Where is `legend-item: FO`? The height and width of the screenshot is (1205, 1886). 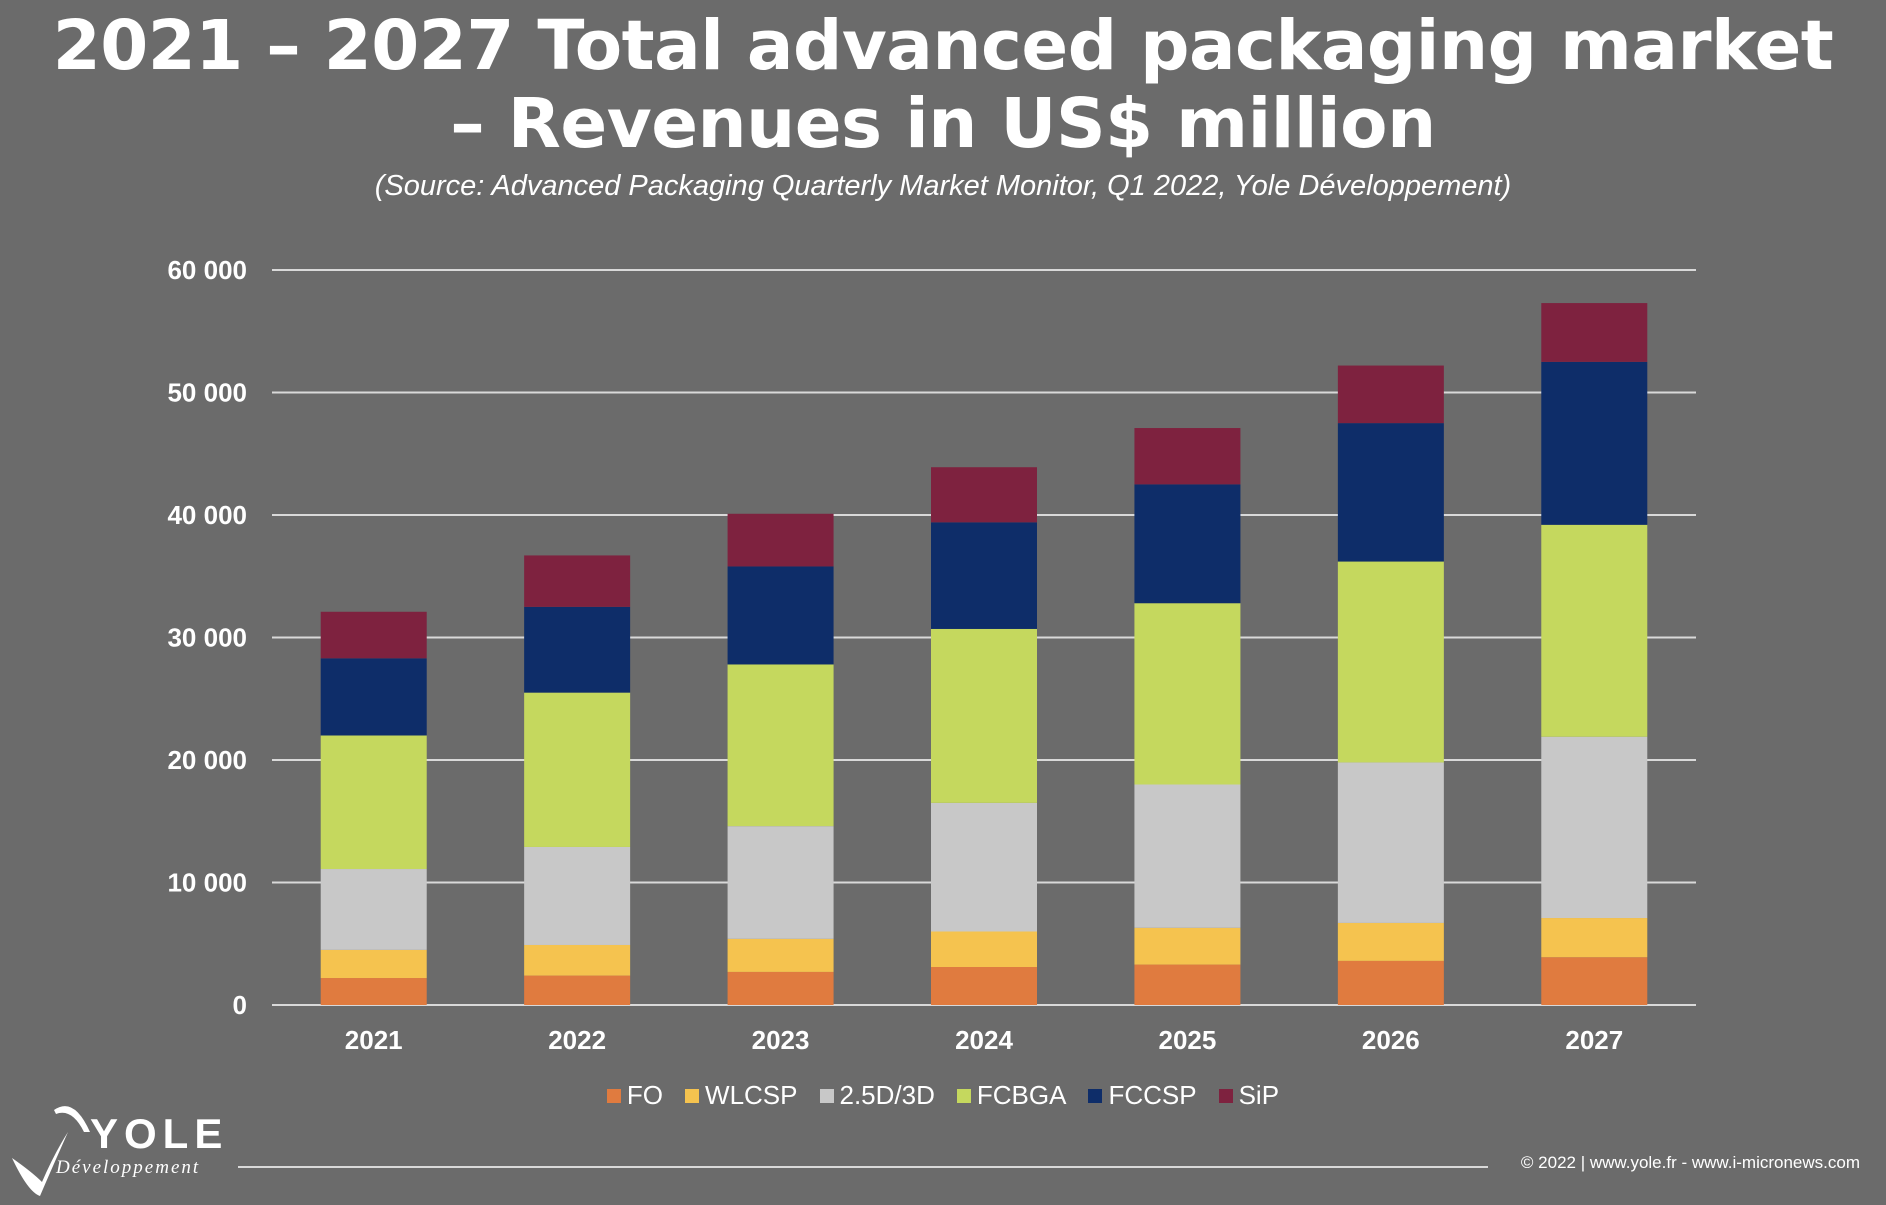
legend-item: FO is located at coordinates (635, 1095).